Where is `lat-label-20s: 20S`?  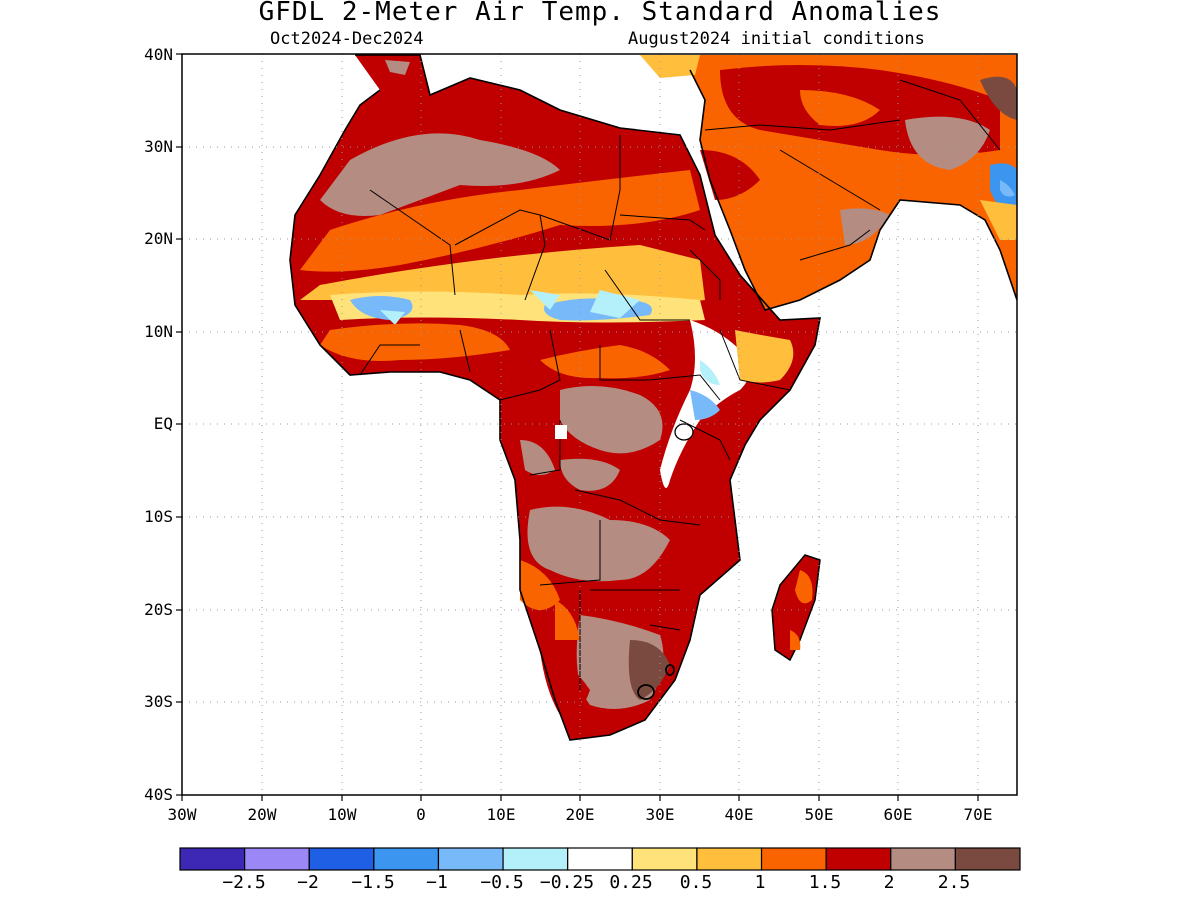
lat-label-20s: 20S is located at coordinates (158, 609).